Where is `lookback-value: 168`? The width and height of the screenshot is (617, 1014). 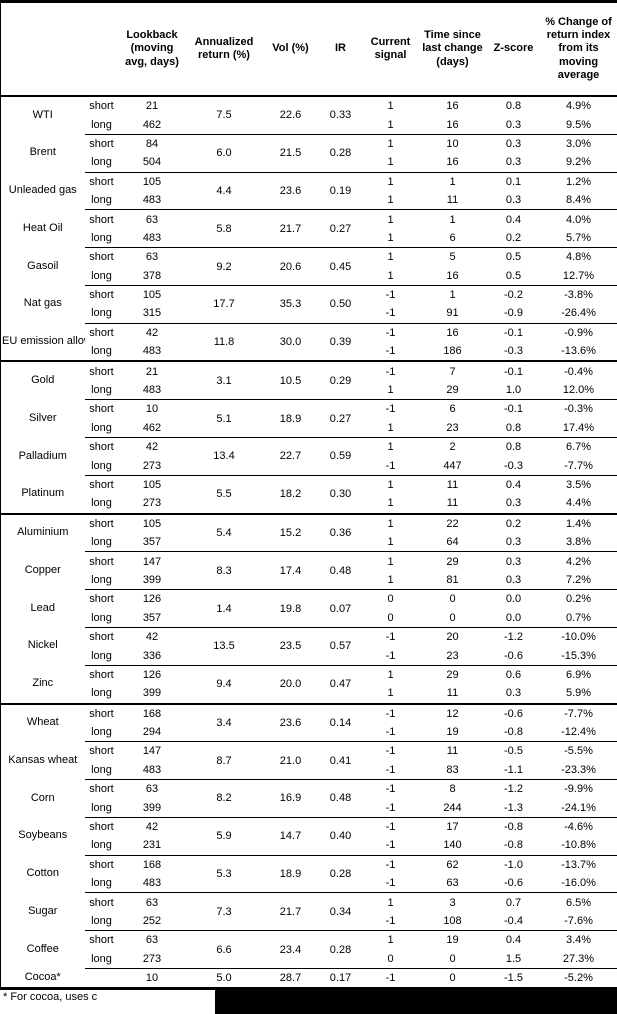
lookback-value: 168 is located at coordinates (152, 864).